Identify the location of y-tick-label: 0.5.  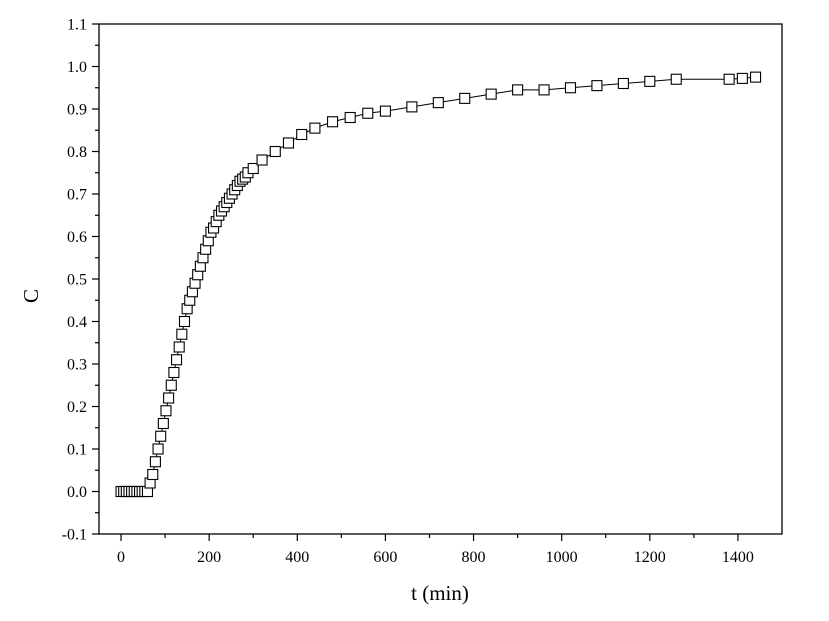
(77, 280).